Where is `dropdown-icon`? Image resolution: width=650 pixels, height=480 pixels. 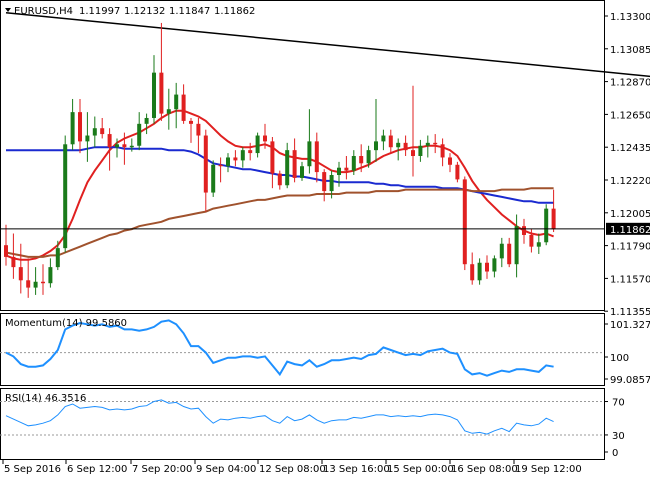
dropdown-icon is located at coordinates (8, 10).